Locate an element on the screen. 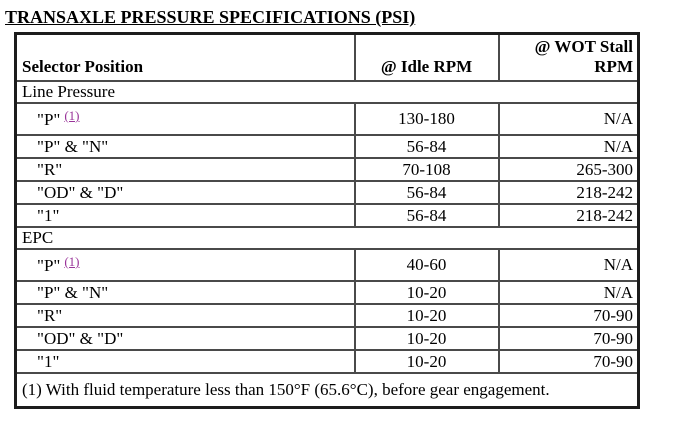 Image resolution: width=674 pixels, height=422 pixels. table-row-lp-p: "P" (1) 130-180 N/A is located at coordinates (327, 119).